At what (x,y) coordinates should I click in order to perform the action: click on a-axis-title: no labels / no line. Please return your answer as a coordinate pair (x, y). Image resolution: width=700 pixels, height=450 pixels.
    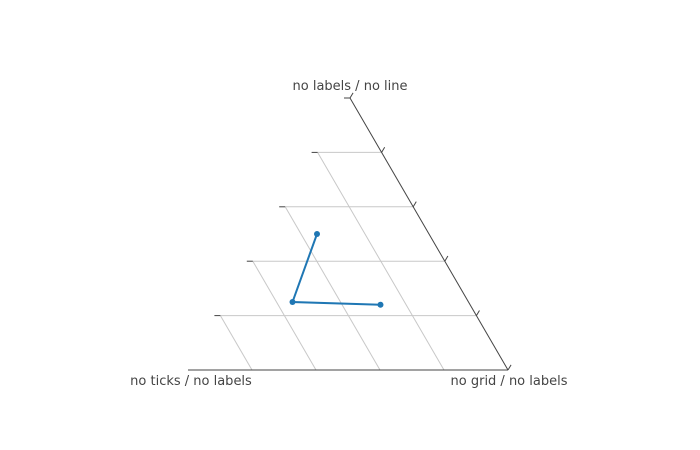
    Looking at the image, I should click on (350, 86).